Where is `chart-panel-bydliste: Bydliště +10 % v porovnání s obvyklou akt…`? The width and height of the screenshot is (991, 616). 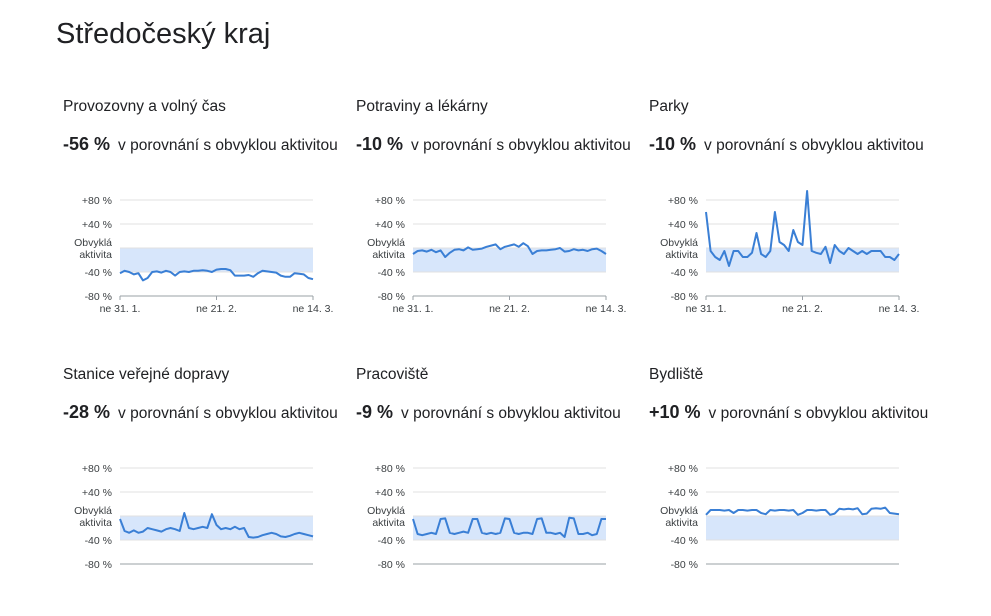
chart-panel-bydliste: Bydliště +10 % v porovnání s obvyklou akt… is located at coordinates (794, 491).